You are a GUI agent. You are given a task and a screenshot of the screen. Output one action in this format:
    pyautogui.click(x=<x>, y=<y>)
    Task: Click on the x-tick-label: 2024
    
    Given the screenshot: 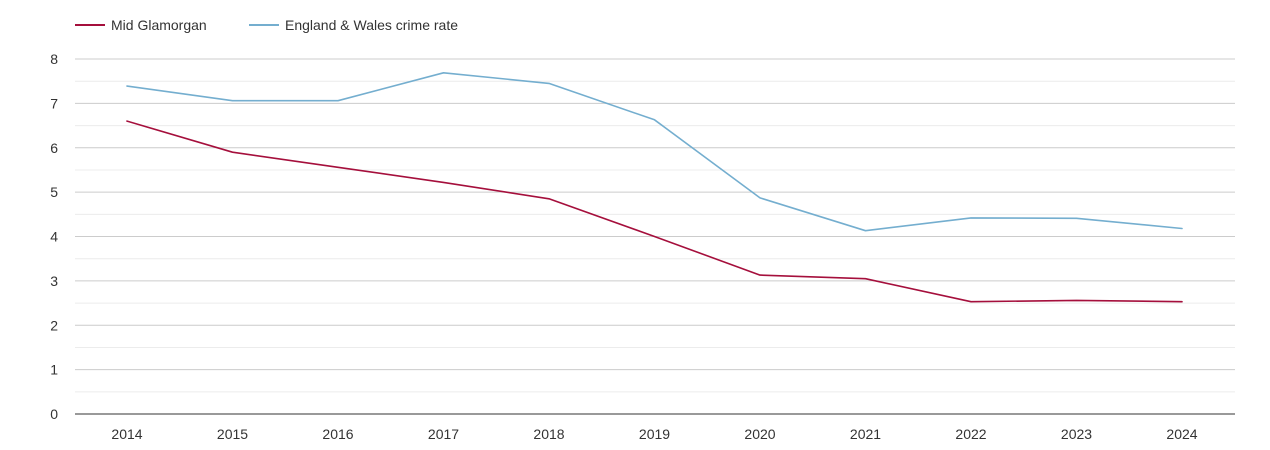 What is the action you would take?
    pyautogui.click(x=1181, y=434)
    